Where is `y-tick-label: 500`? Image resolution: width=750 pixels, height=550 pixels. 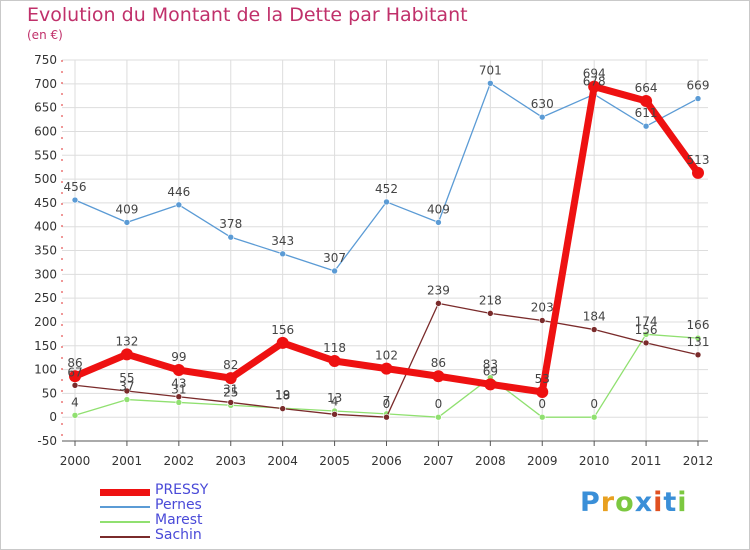
y-tick-label: 500 is located at coordinates (45, 179).